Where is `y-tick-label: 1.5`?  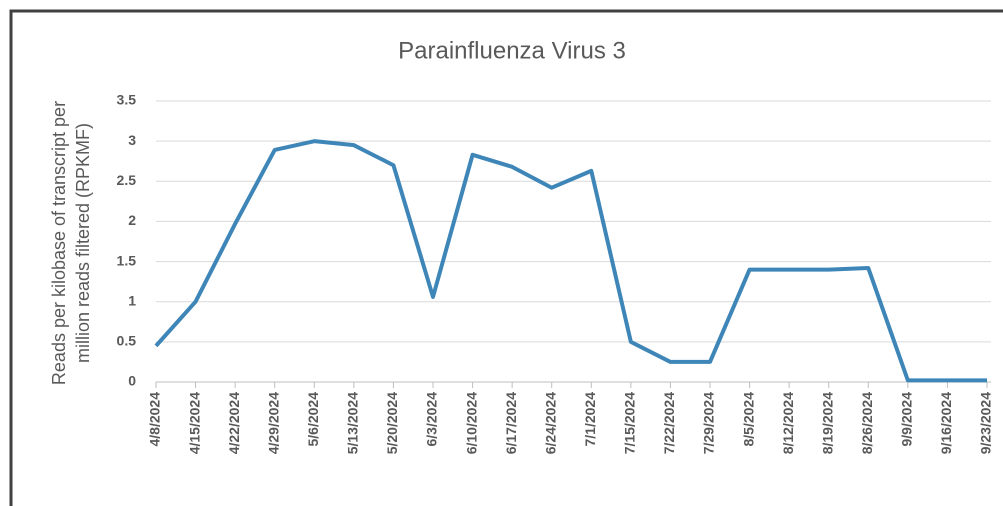 y-tick-label: 1.5 is located at coordinates (127, 260).